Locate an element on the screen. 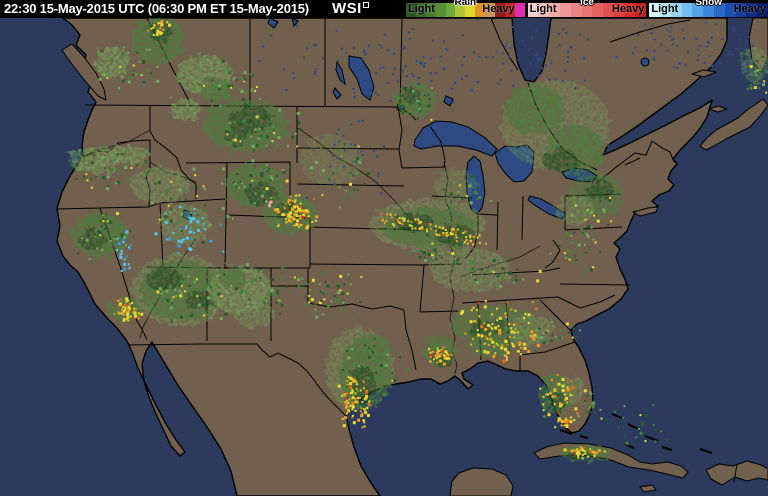 This screenshot has width=768, height=496. prince-edward-island is located at coordinates (718, 109).